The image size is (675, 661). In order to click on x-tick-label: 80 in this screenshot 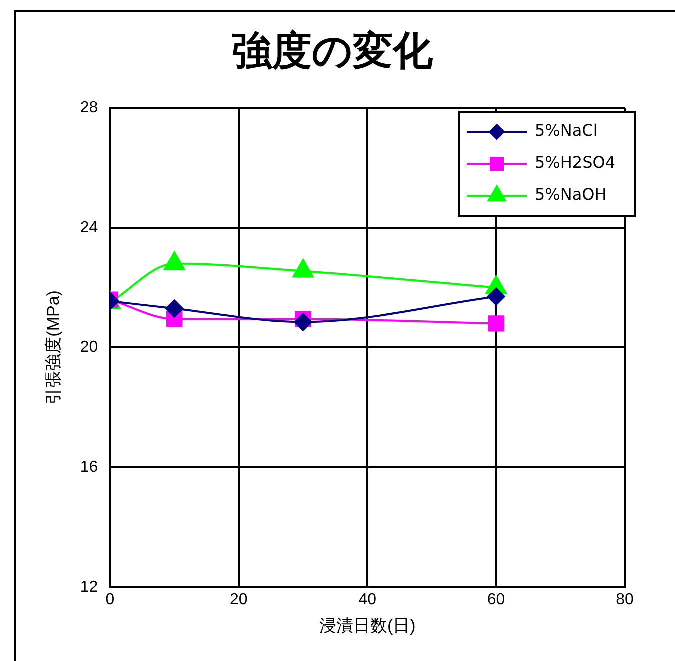, I will do `click(625, 599)`.